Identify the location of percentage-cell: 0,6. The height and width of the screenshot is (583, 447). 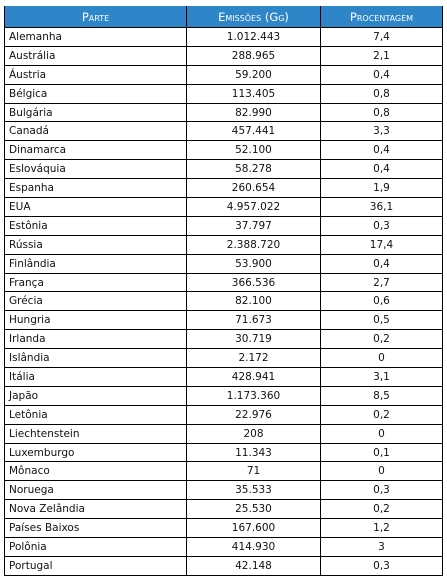
(381, 301).